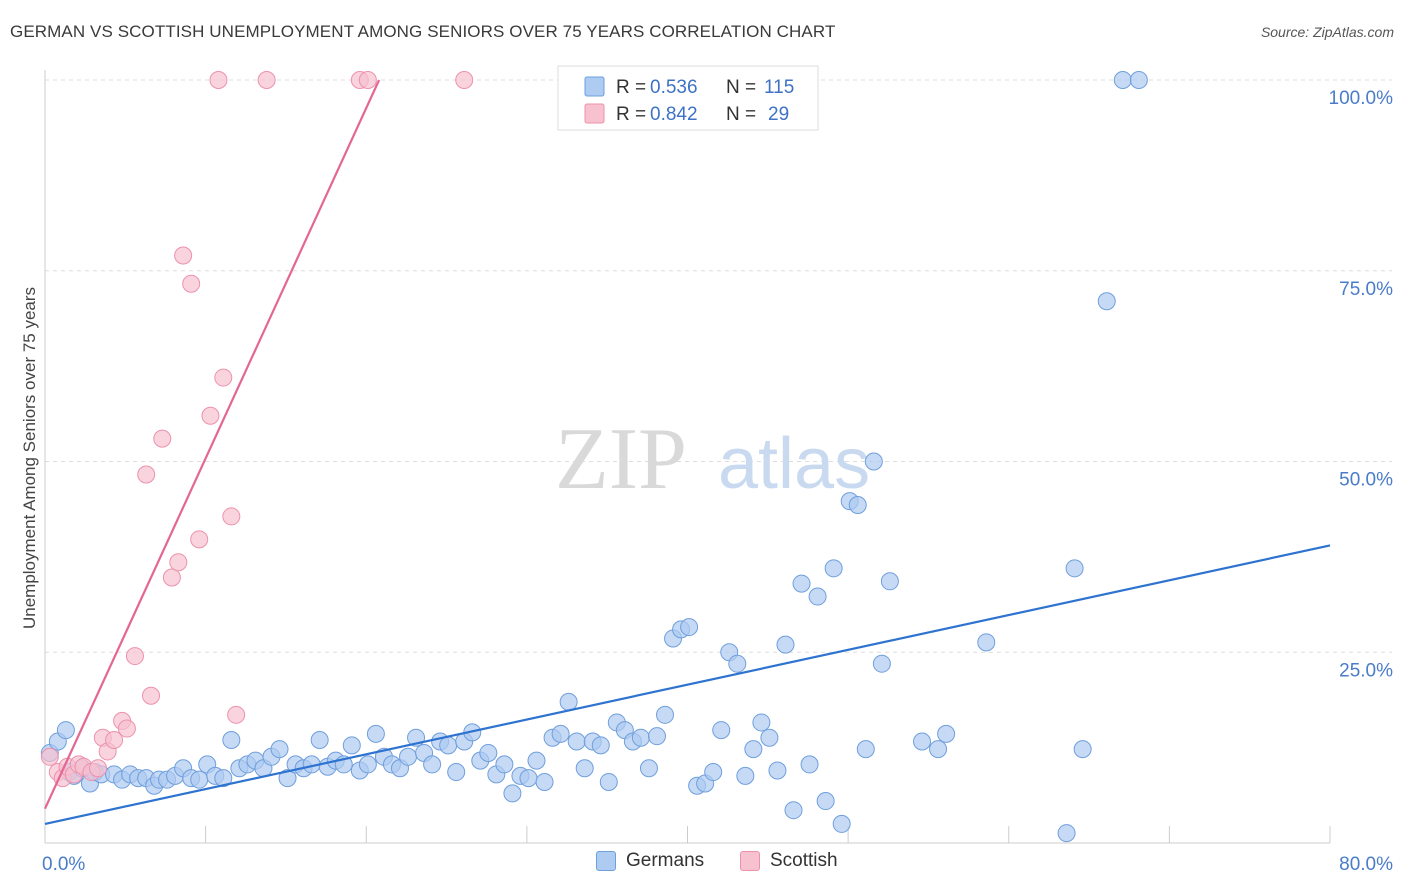 The height and width of the screenshot is (892, 1406). What do you see at coordinates (768, 834) in the screenshot?
I see `x-axis-ticks` at bounding box center [768, 834].